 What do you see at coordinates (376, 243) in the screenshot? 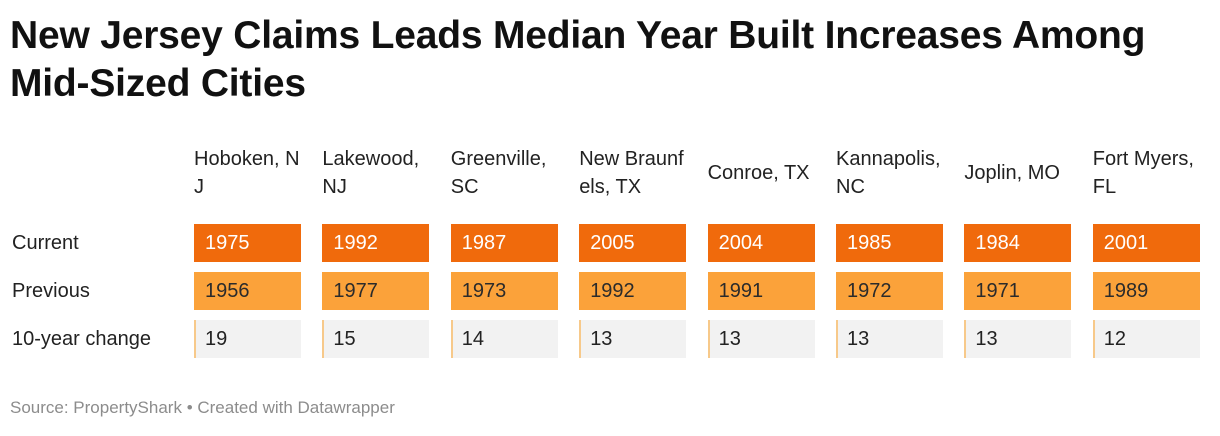
I see `table-cell-current: 1992` at bounding box center [376, 243].